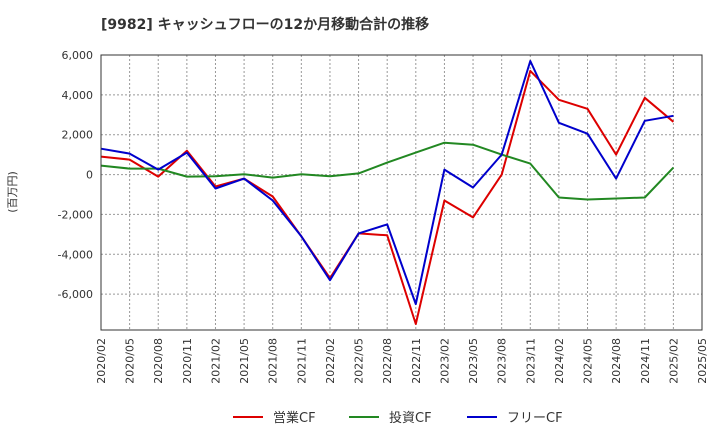 Image resolution: width=720 pixels, height=440 pixels. Describe the element at coordinates (410, 418) in the screenshot. I see `legend-label: 投資CF` at that location.